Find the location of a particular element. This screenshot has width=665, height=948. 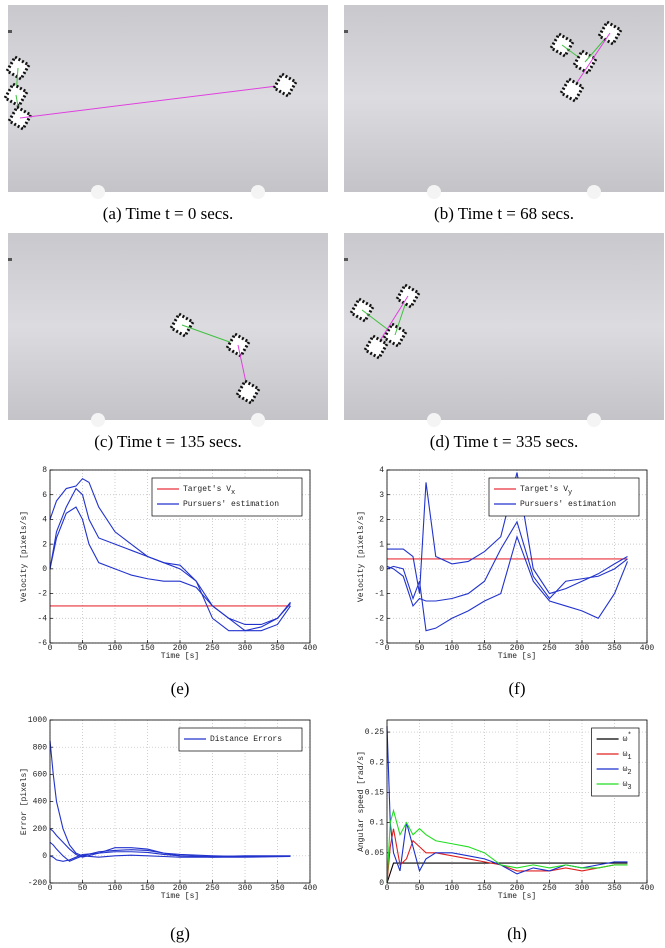

y-tick-label: -3 is located at coordinates (379, 643).